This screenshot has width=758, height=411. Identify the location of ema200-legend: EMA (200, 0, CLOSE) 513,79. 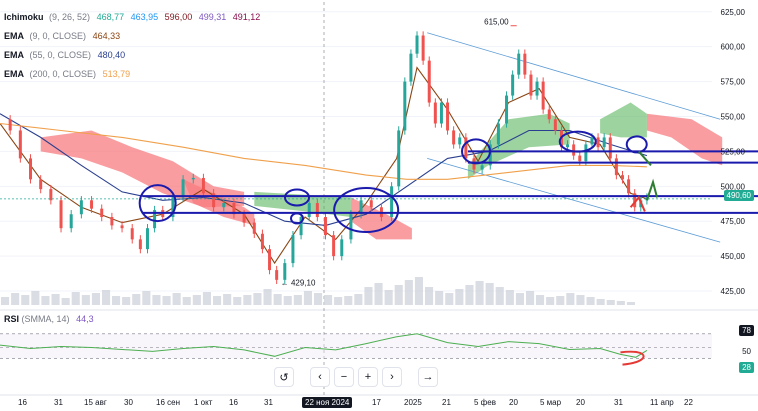
(67, 74).